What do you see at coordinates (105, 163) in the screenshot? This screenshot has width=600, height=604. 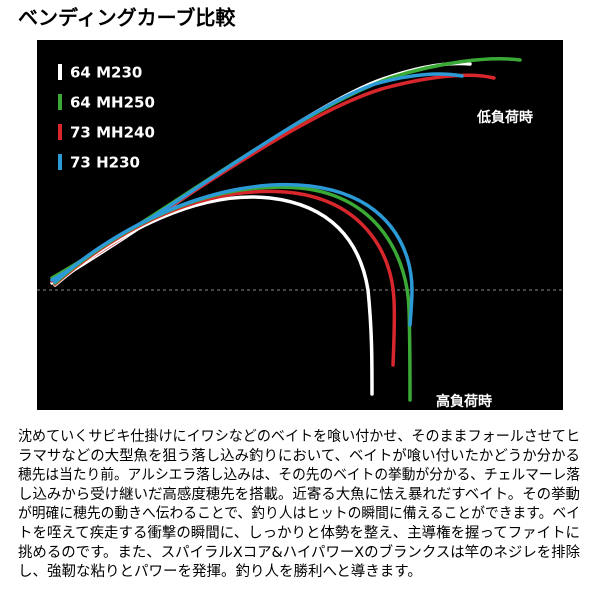 I see `legend-label: 73 H230` at bounding box center [105, 163].